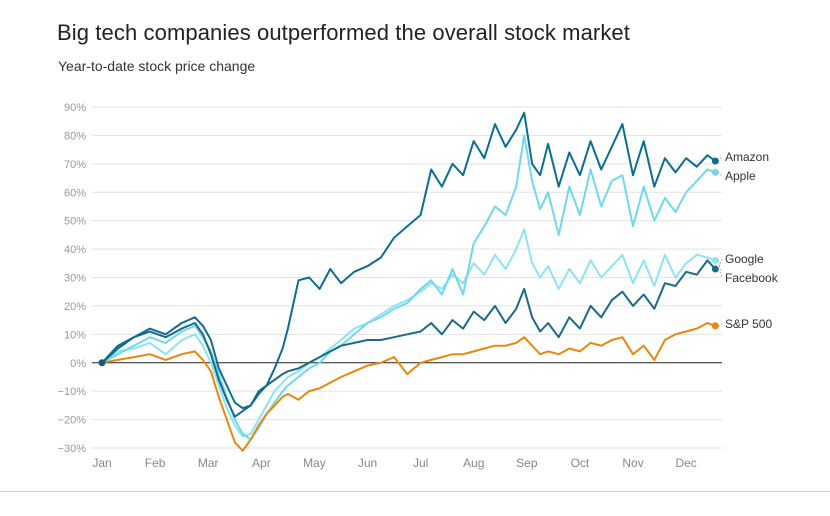 Image resolution: width=830 pixels, height=516 pixels. I want to click on x-tick-label: Jan, so click(101, 463).